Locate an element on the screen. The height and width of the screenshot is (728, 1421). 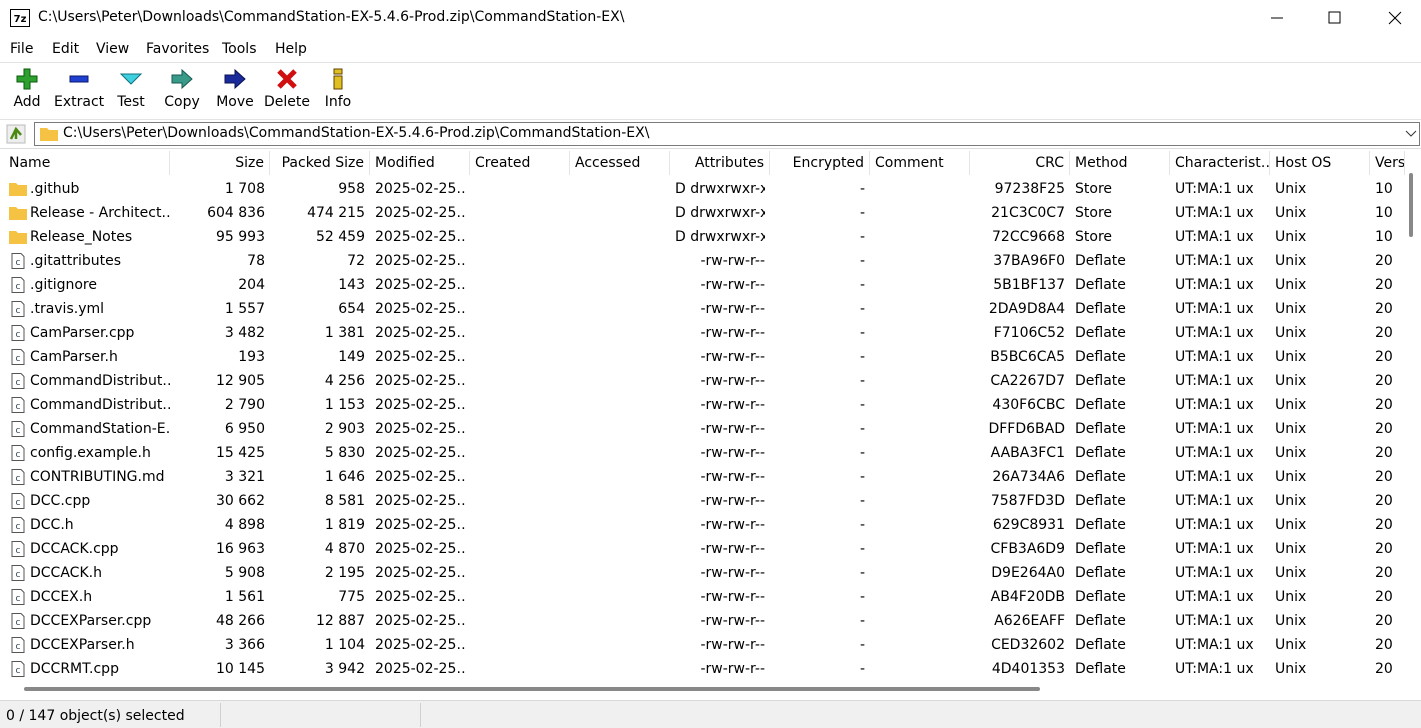
file-name: DCCRMT.cpp is located at coordinates (74, 669).